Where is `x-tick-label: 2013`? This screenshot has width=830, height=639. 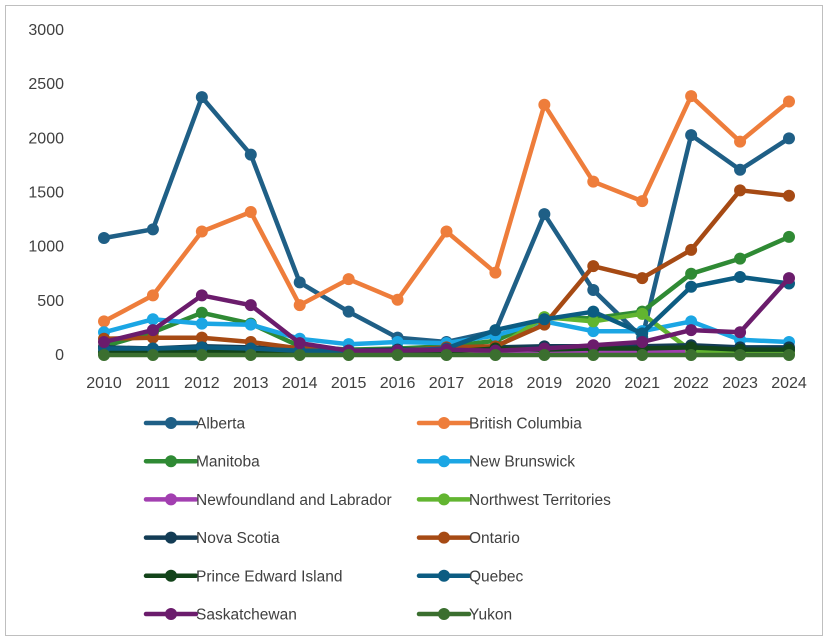
x-tick-label: 2013 is located at coordinates (251, 383).